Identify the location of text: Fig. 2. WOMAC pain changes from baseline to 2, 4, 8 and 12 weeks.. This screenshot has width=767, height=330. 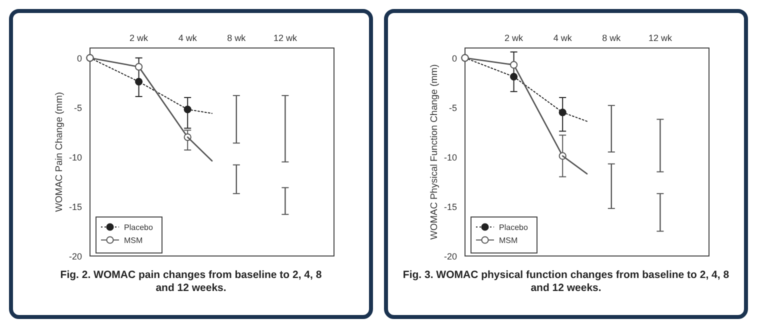
(191, 281).